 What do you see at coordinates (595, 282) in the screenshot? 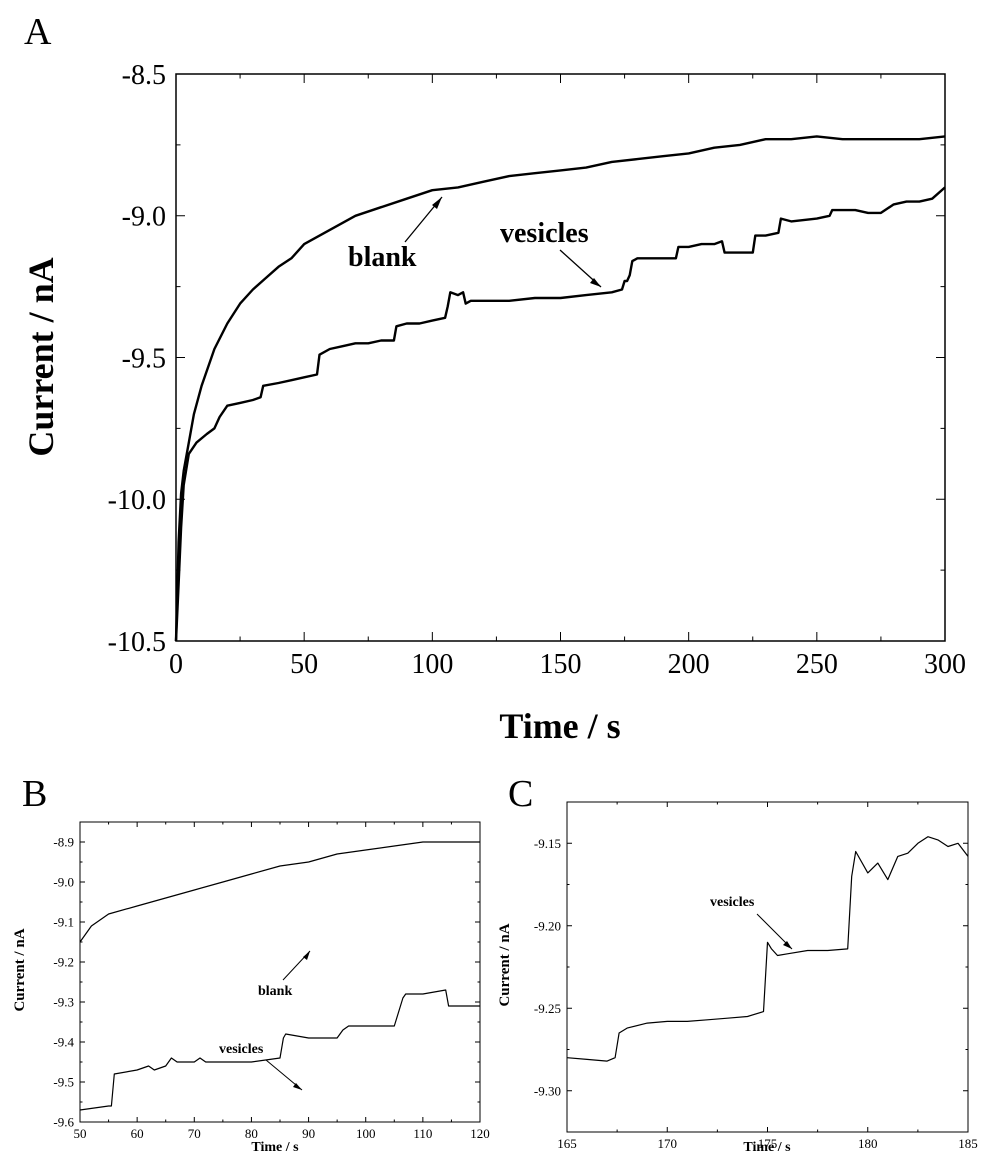
I see `panel-a-arrowhead-vesicles` at bounding box center [595, 282].